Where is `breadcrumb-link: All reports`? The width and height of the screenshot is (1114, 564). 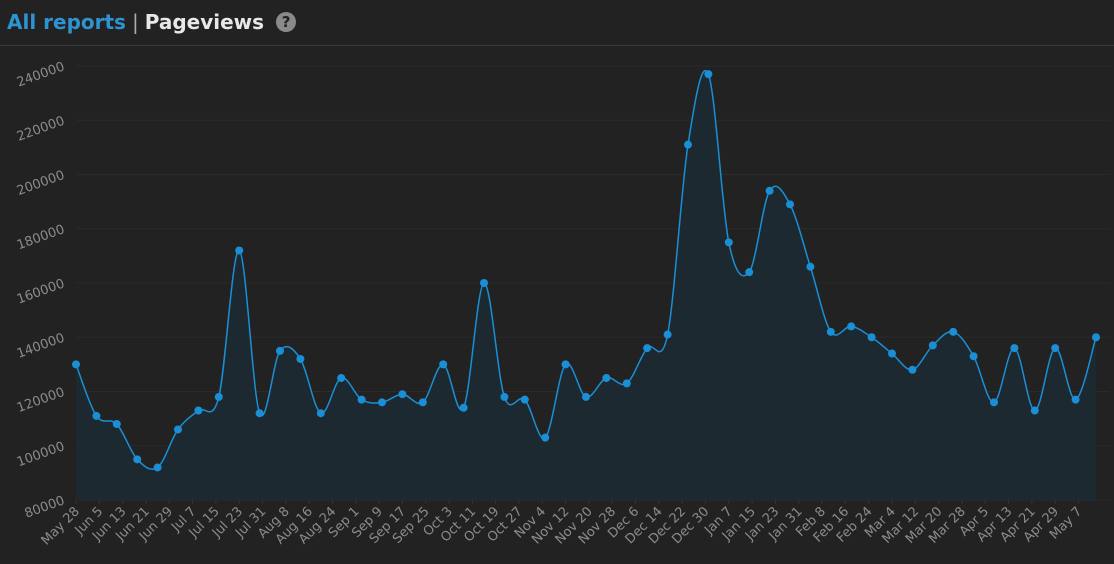
breadcrumb-link: All reports is located at coordinates (66, 22).